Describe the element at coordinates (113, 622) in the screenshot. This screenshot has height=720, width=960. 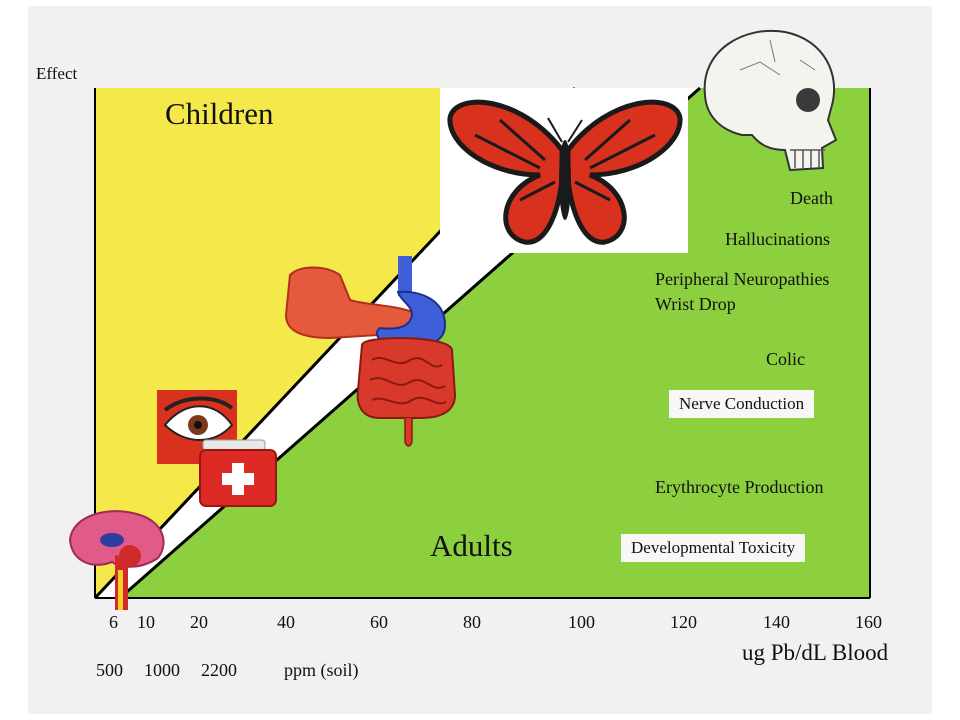
I see `tick-blood-6: 6` at that location.